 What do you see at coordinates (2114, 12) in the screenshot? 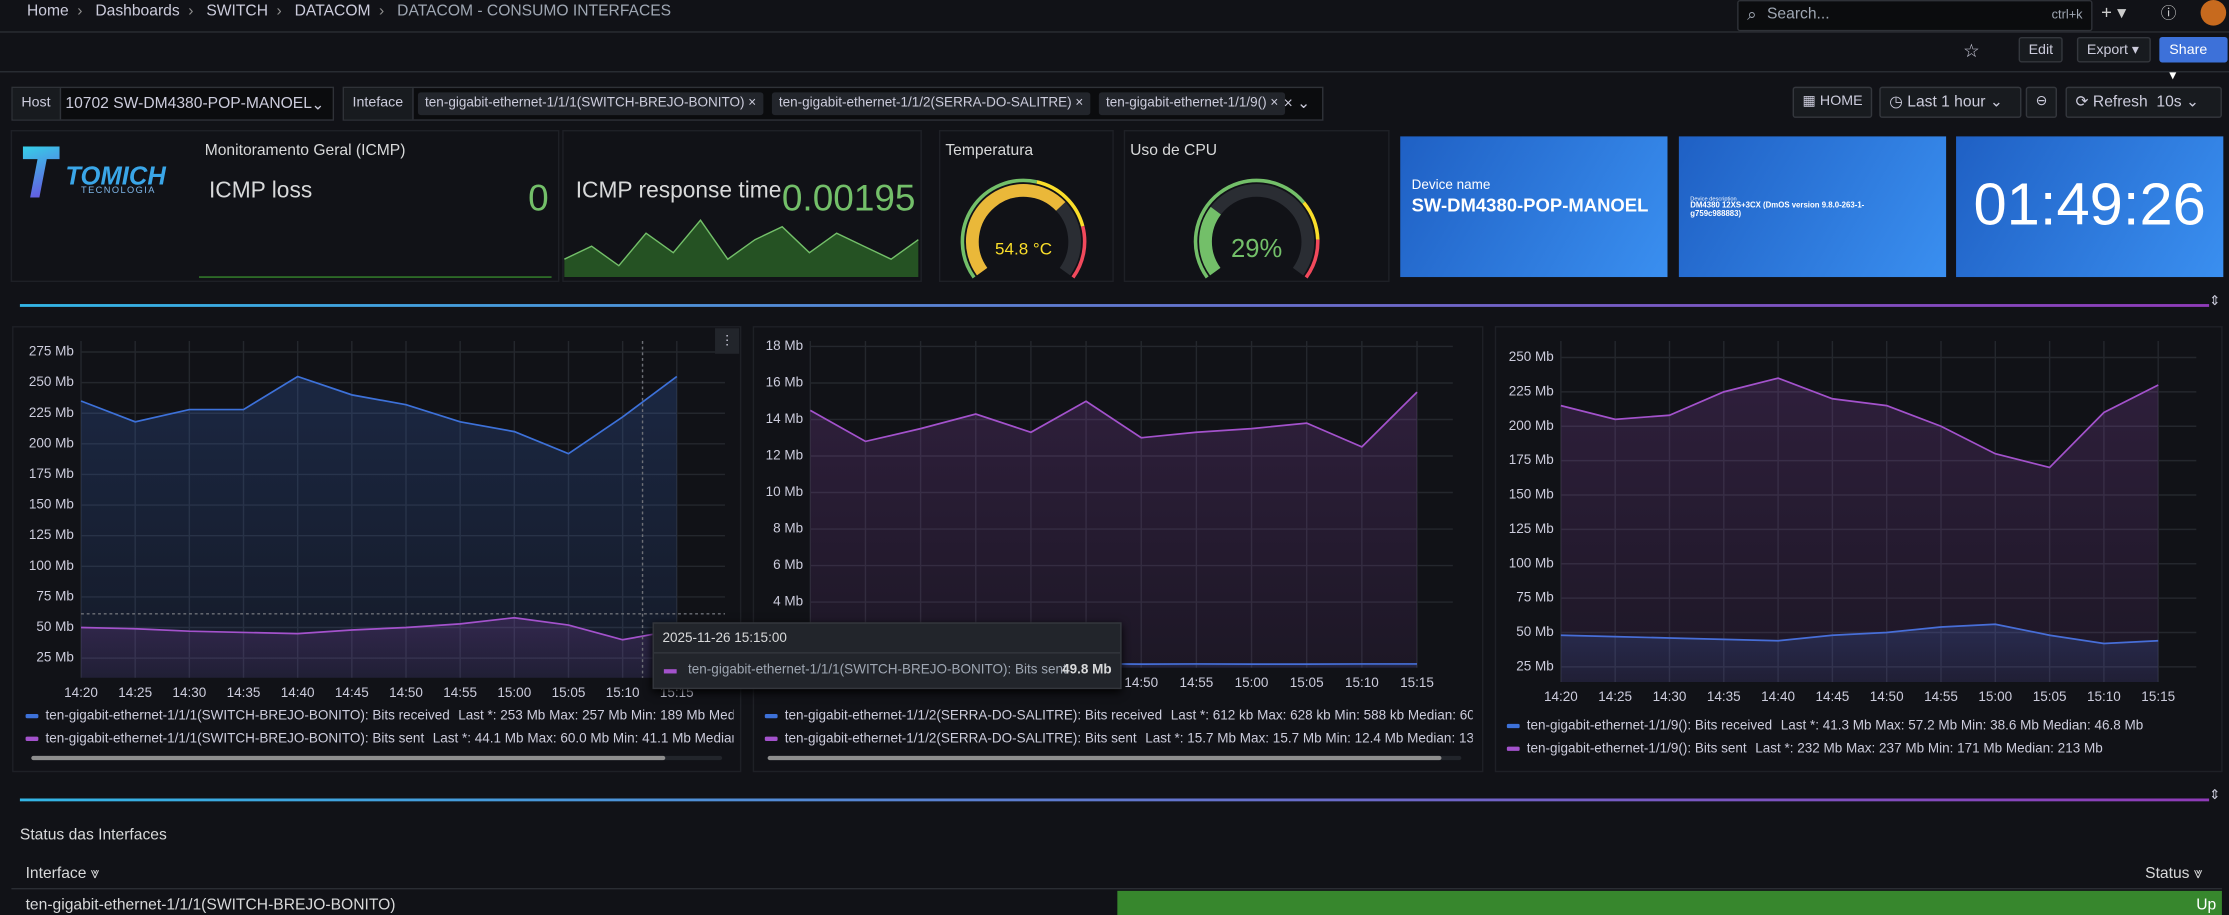
I see `add-button: + ▾` at bounding box center [2114, 12].